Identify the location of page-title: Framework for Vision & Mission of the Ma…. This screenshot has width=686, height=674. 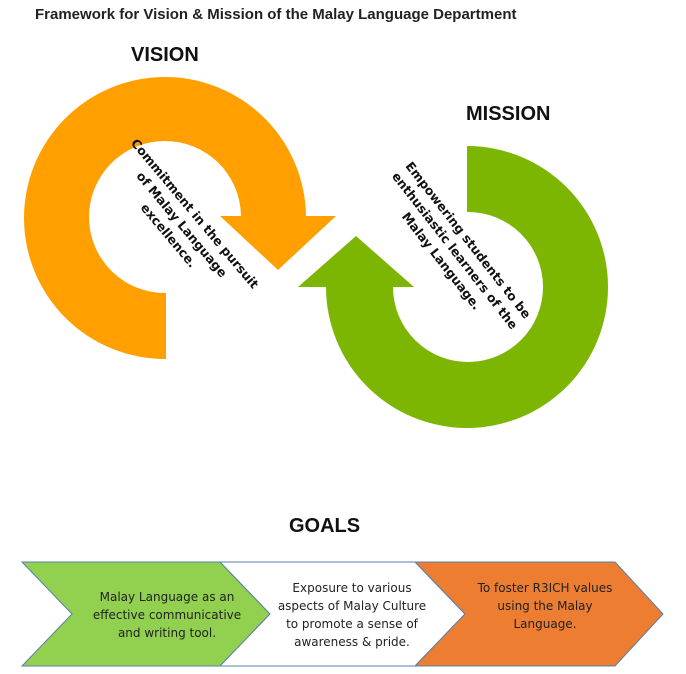
(276, 14).